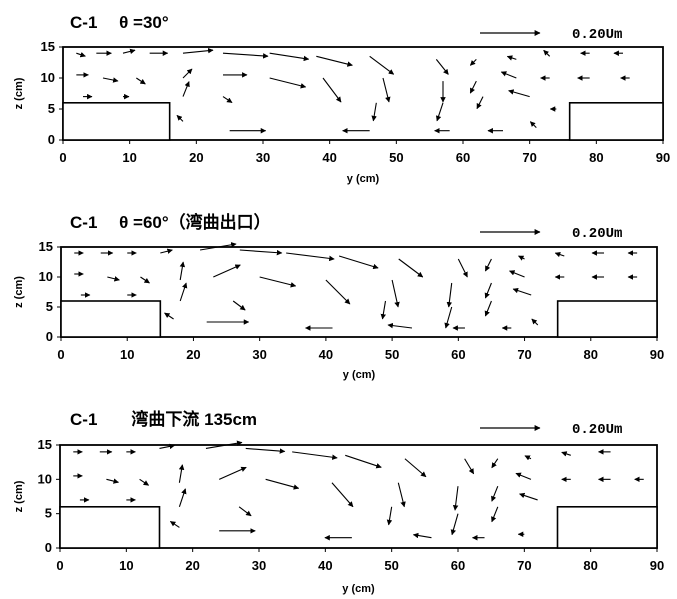 This screenshot has height=599, width=677. What do you see at coordinates (597, 35) in the screenshot?
I see `reference-label: 0.20Um` at bounding box center [597, 35].